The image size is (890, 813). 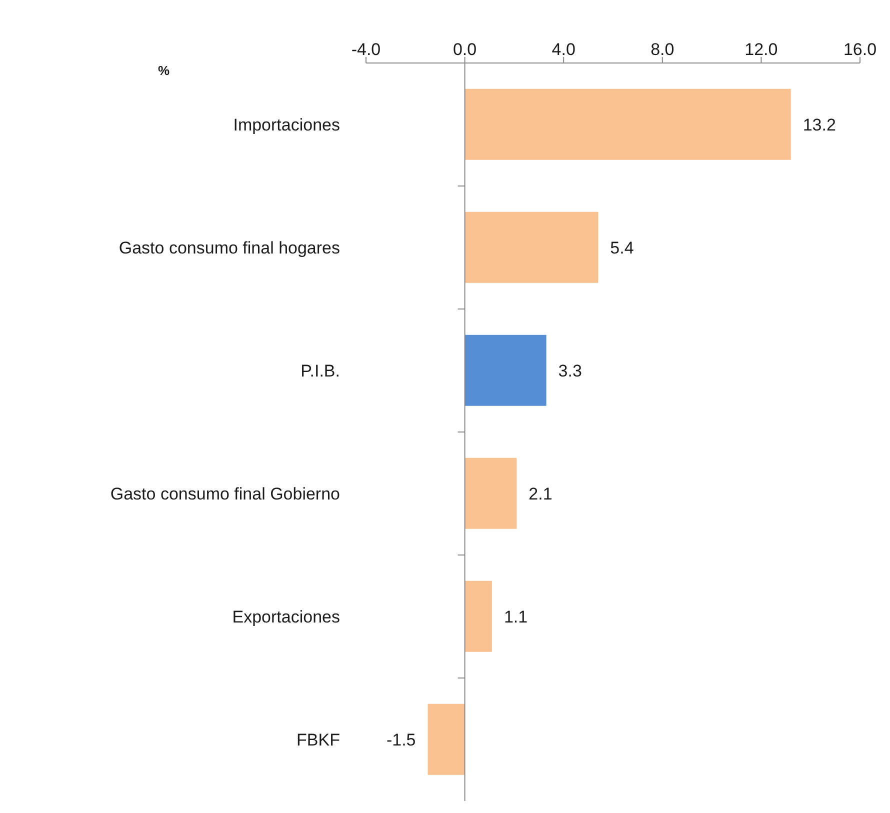 I want to click on y-tick-label: Gasto consumo final Gobierno, so click(x=225, y=494).